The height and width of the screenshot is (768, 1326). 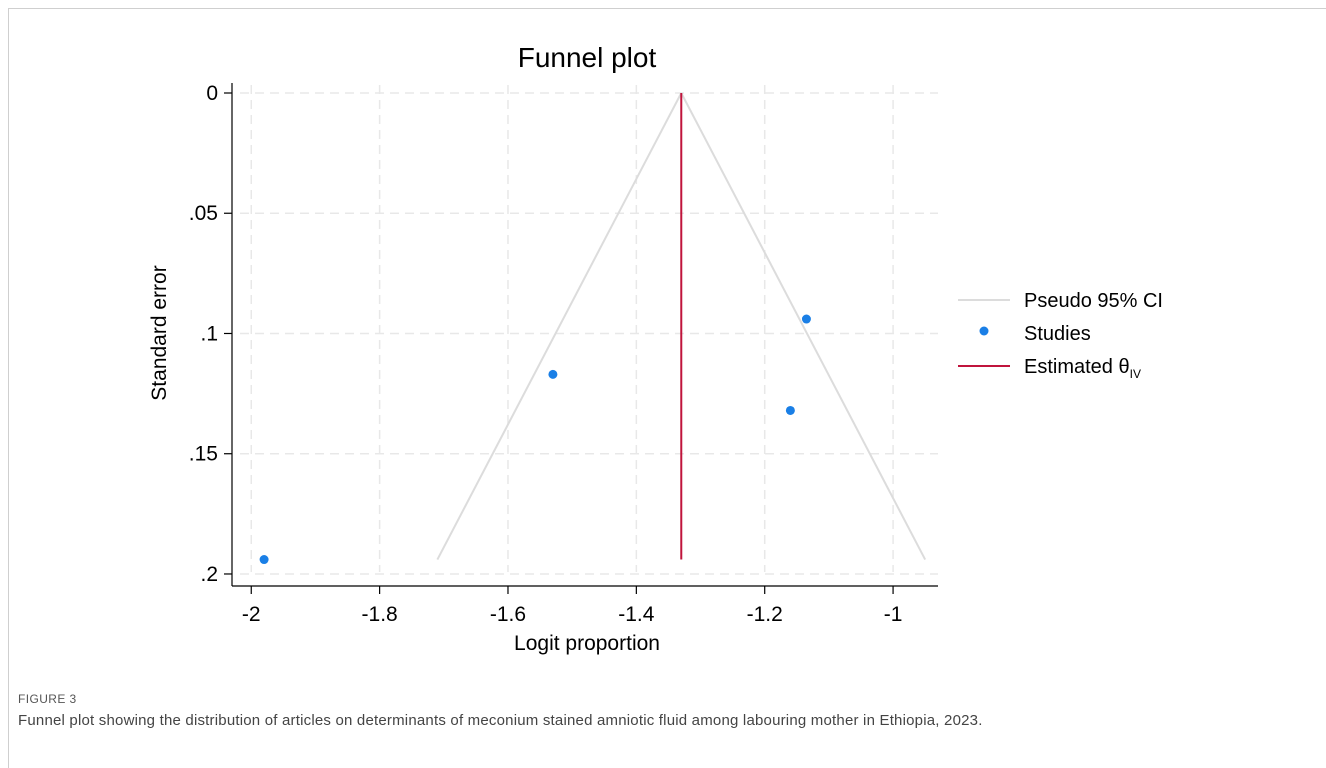 What do you see at coordinates (47, 699) in the screenshot?
I see `figure-label: FIGURE 3` at bounding box center [47, 699].